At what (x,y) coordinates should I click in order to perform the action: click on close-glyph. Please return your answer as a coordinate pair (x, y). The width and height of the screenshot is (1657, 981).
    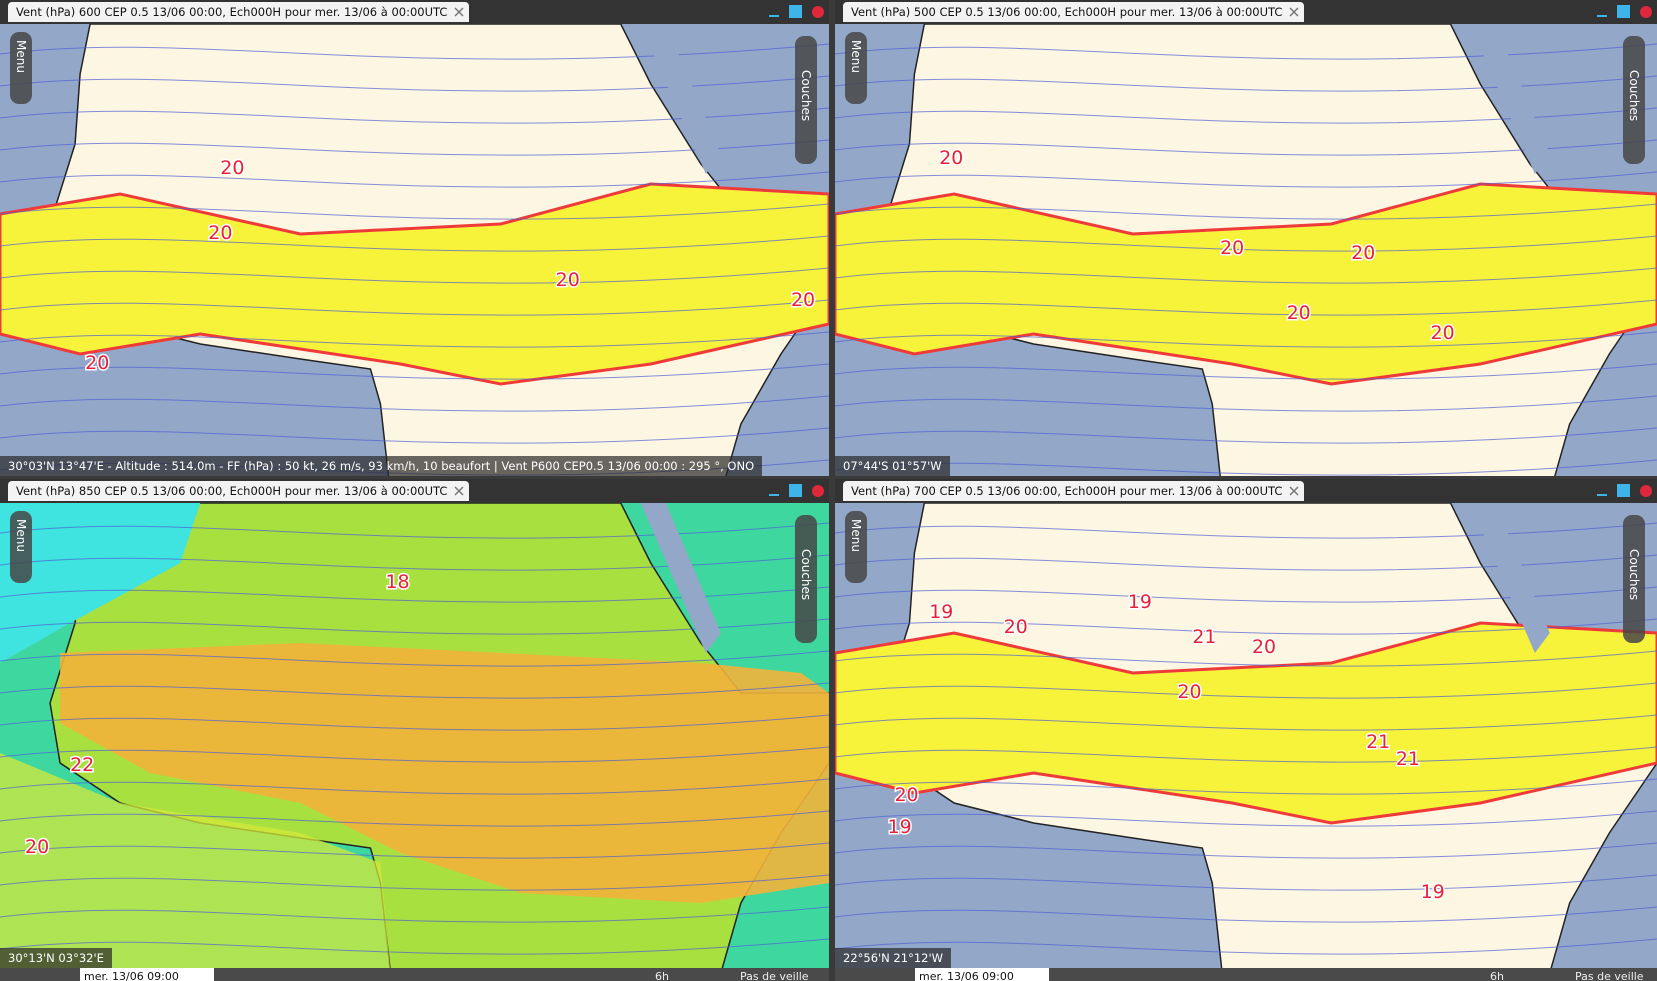
    Looking at the image, I should click on (1294, 12).